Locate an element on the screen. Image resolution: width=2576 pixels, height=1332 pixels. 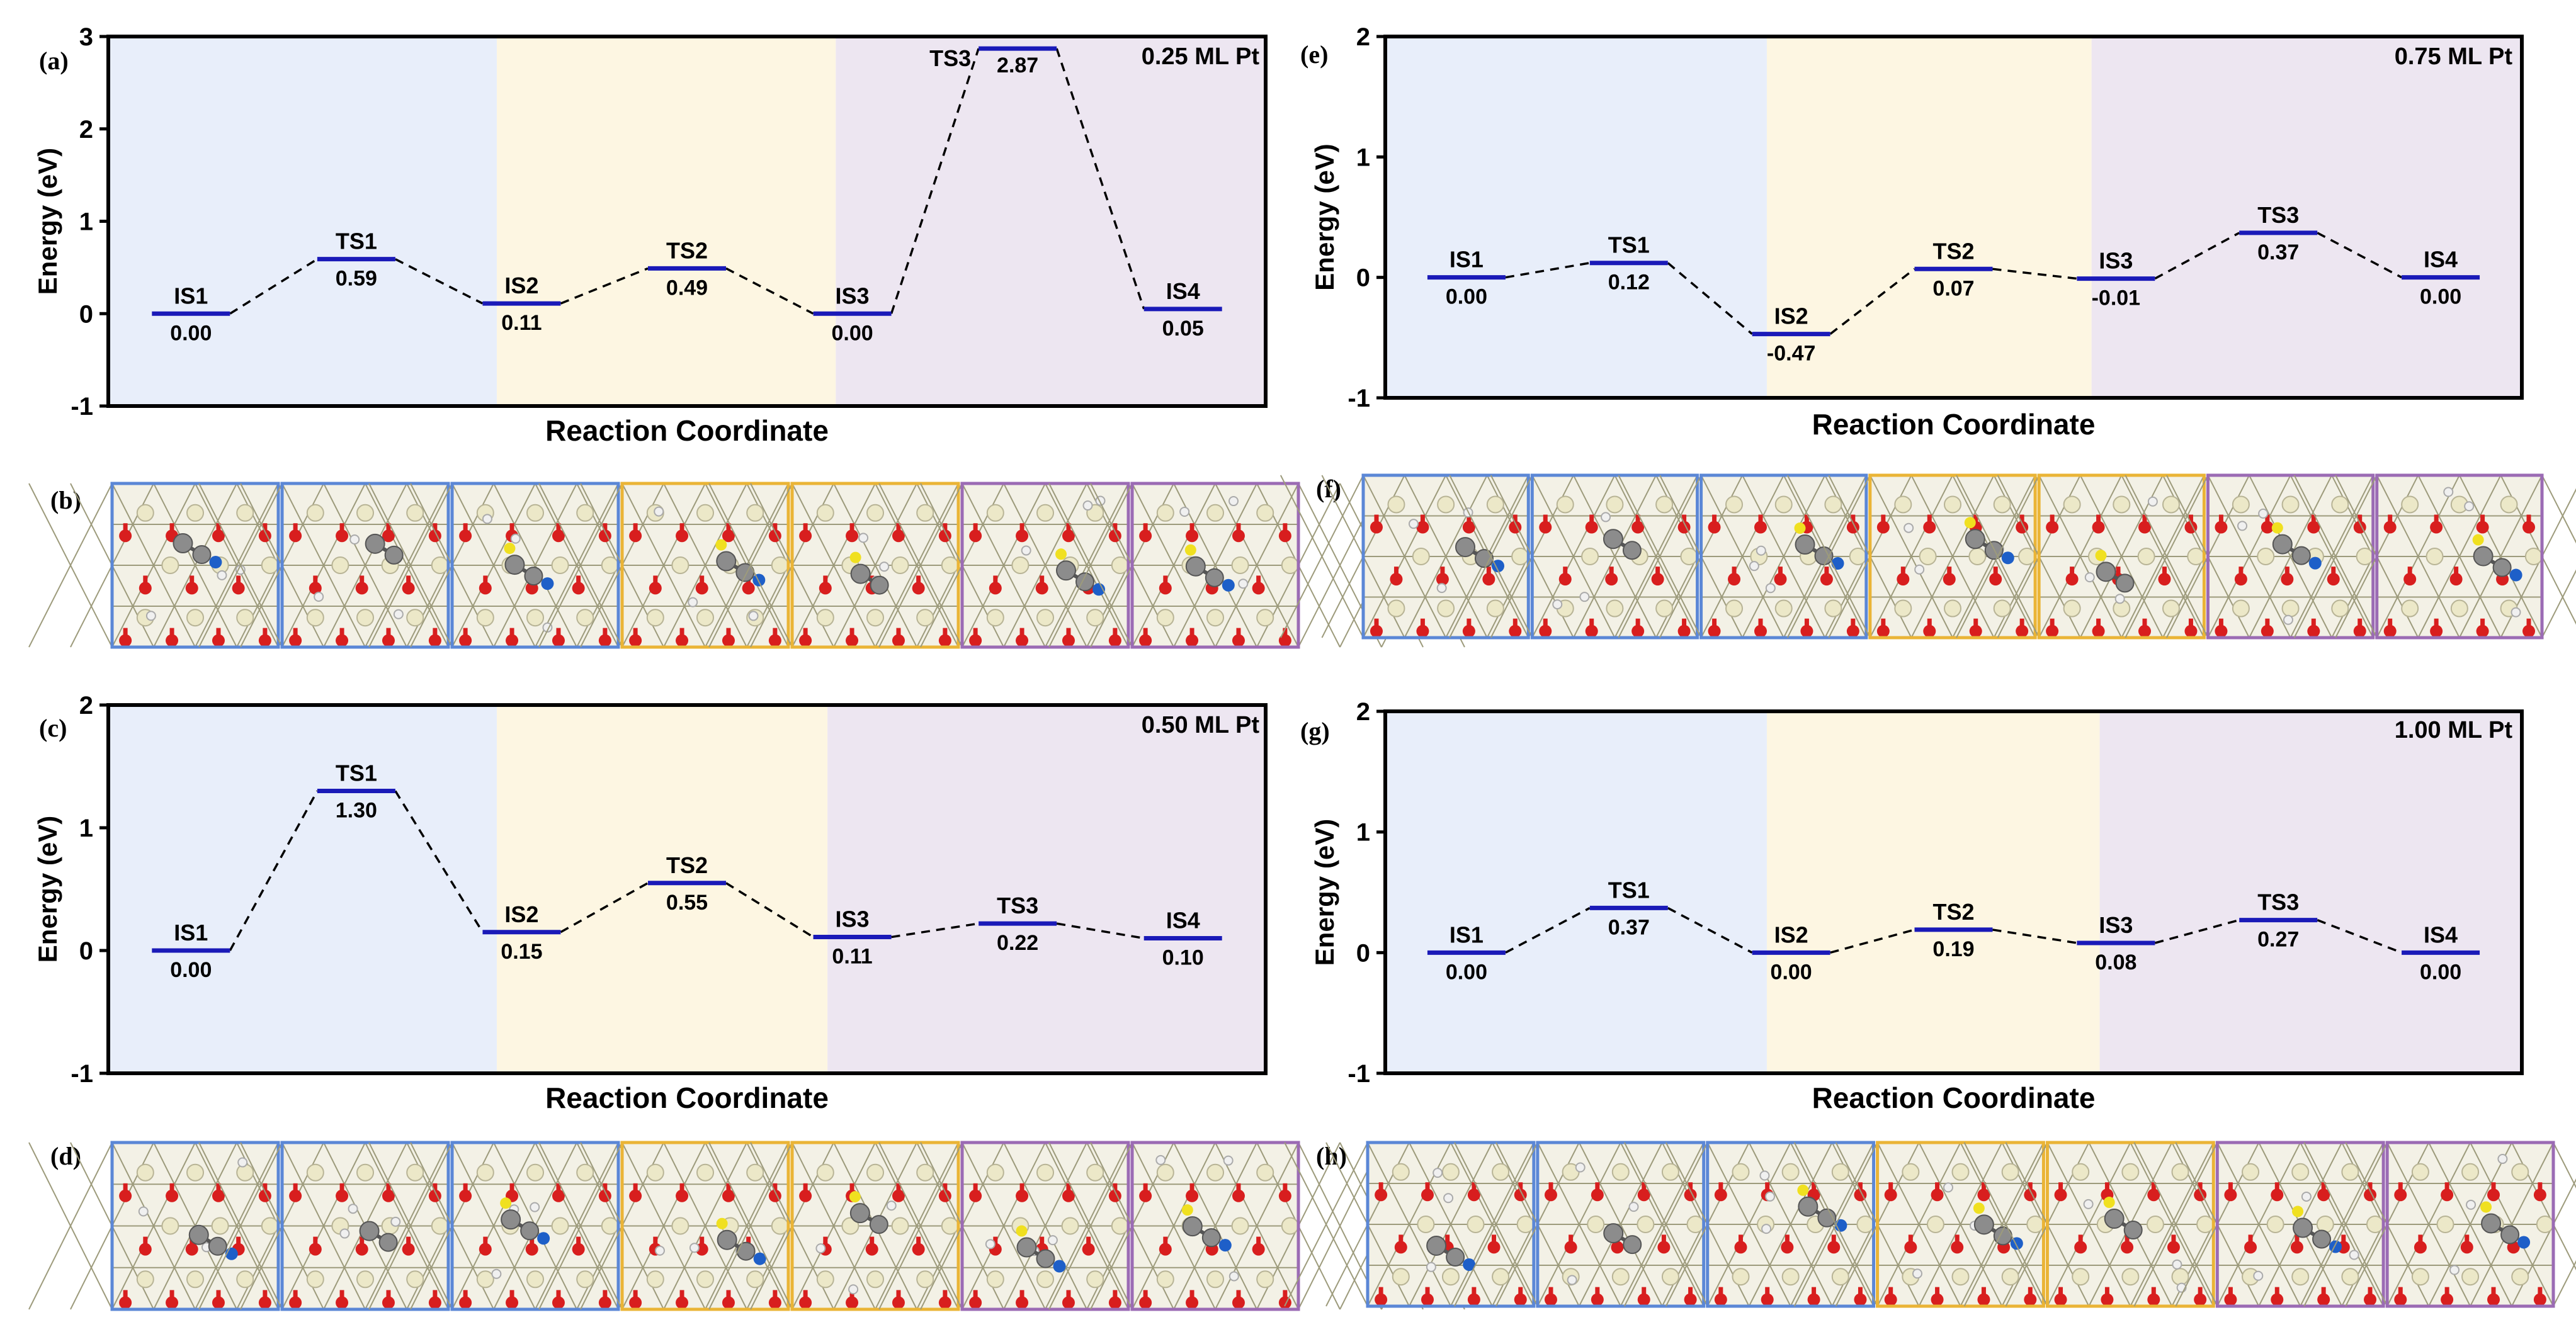
coverage-title: 0.25 ML Pt is located at coordinates (1201, 57).